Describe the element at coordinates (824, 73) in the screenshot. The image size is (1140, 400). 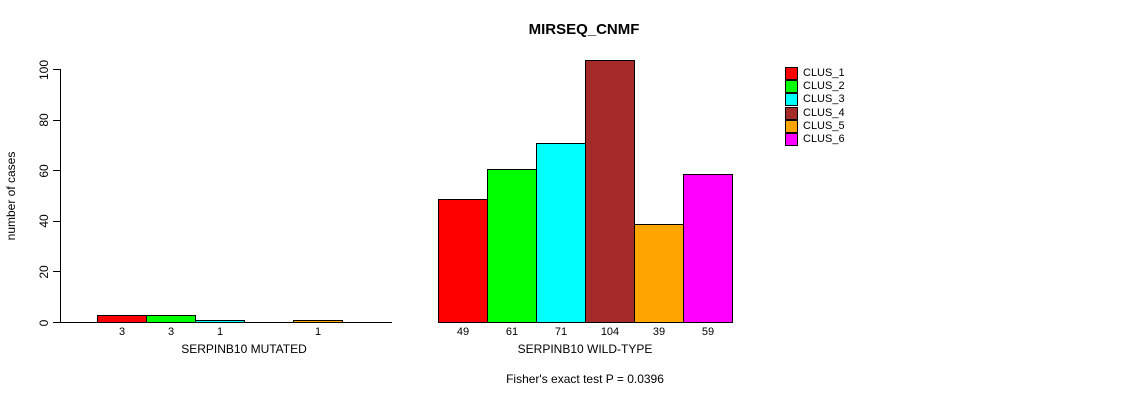
I see `legend-label: CLUS_1` at that location.